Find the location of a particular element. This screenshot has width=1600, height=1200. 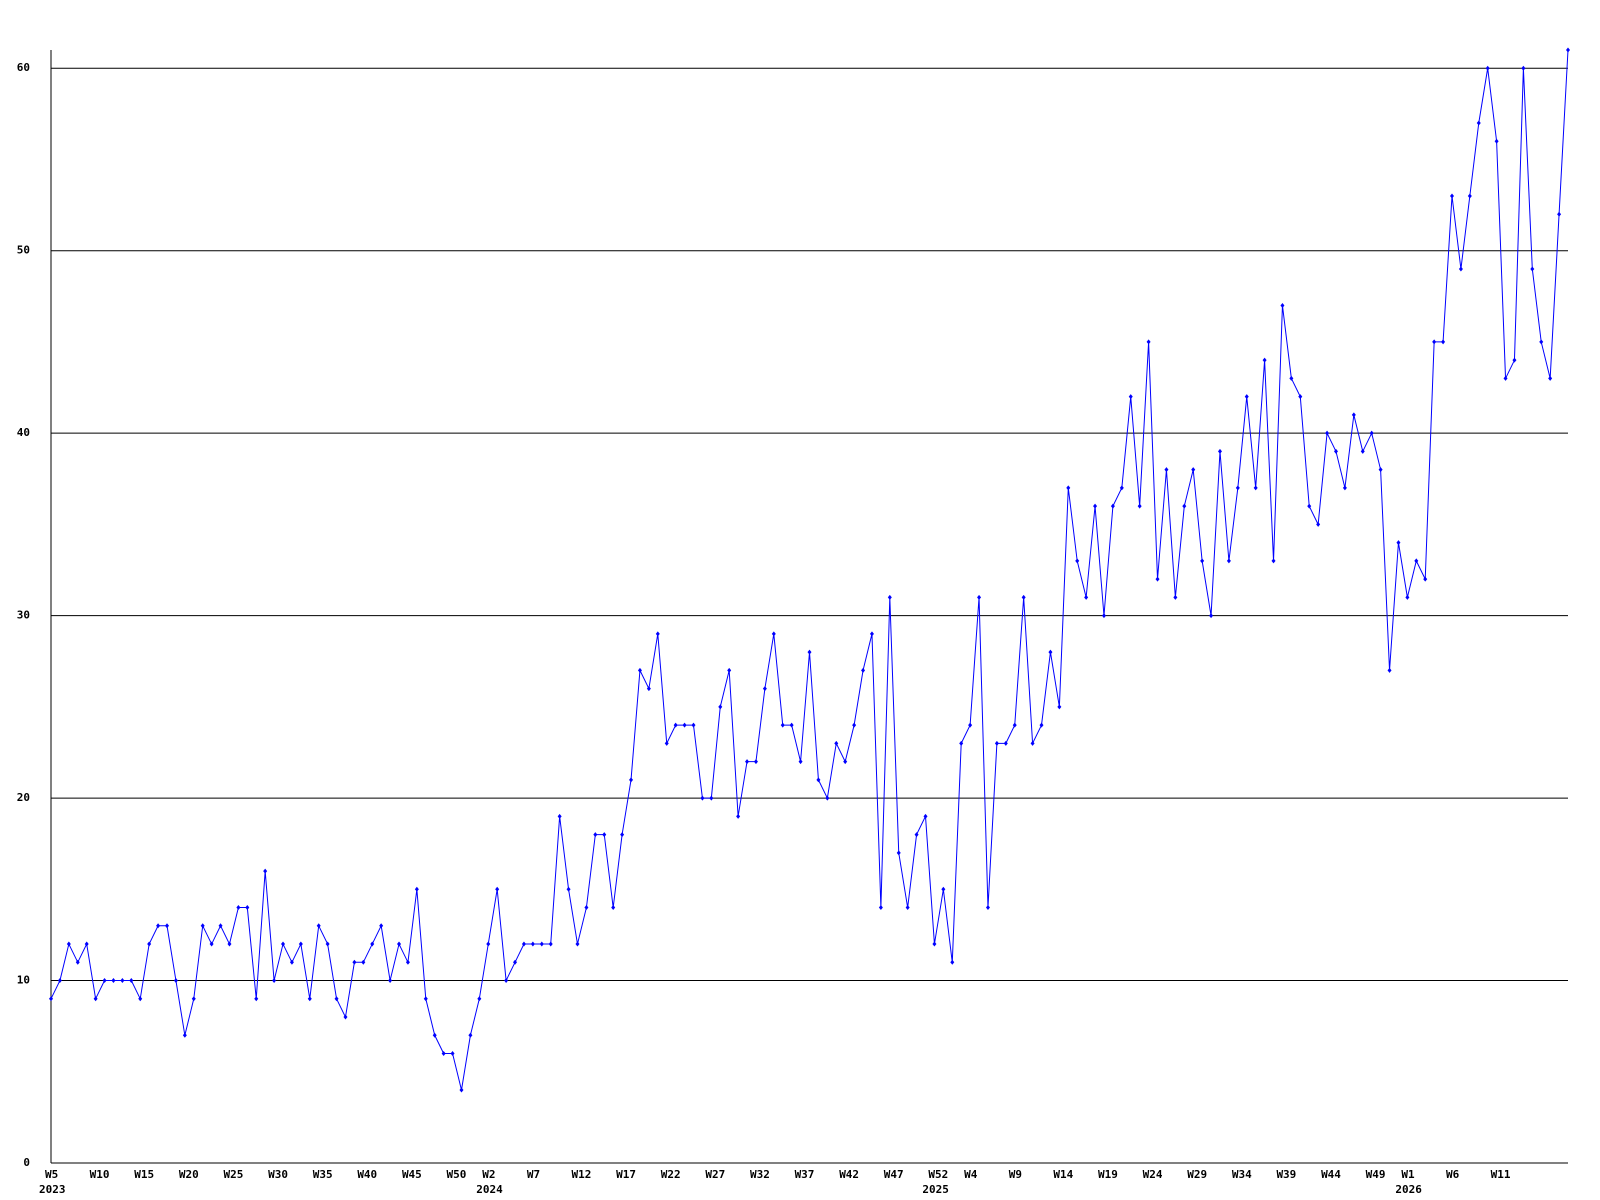

x-tick-label: W32 is located at coordinates (760, 1174).